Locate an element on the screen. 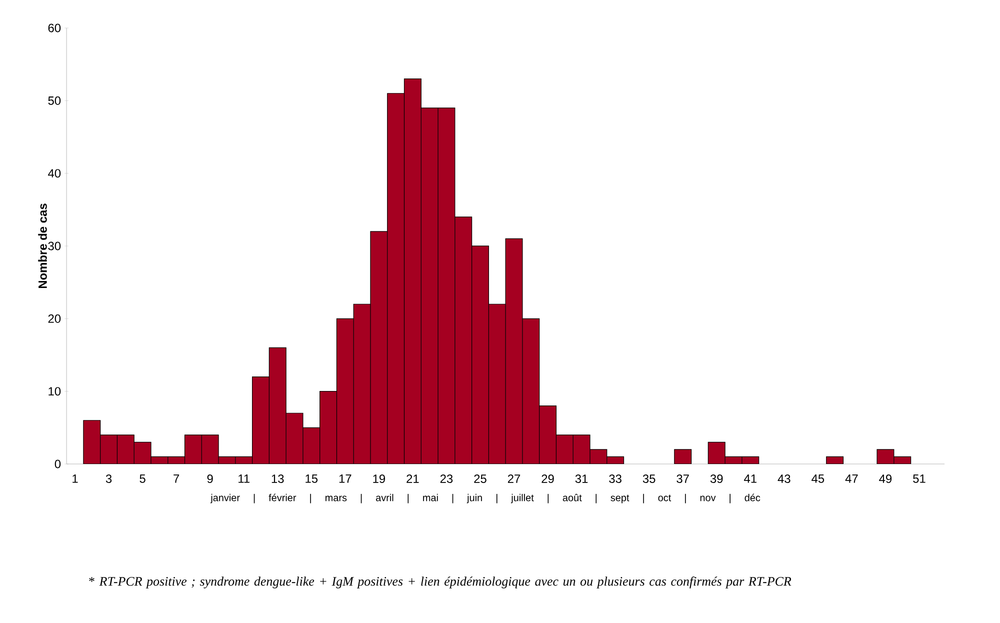 Image resolution: width=1000 pixels, height=623 pixels. x-tick-label: 45 is located at coordinates (818, 478).